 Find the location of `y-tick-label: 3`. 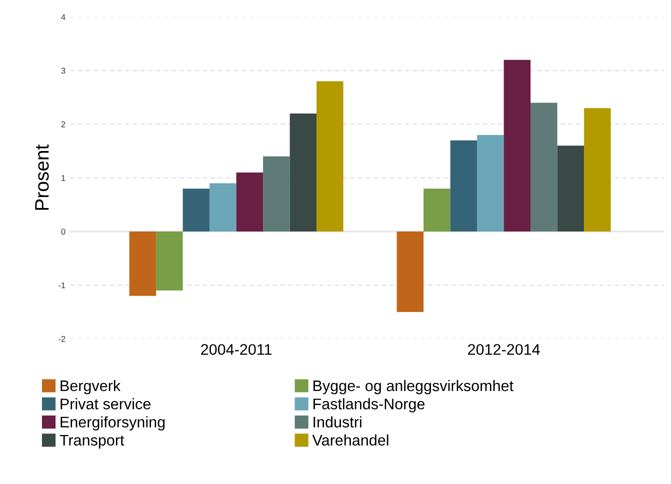

y-tick-label: 3 is located at coordinates (63, 71).